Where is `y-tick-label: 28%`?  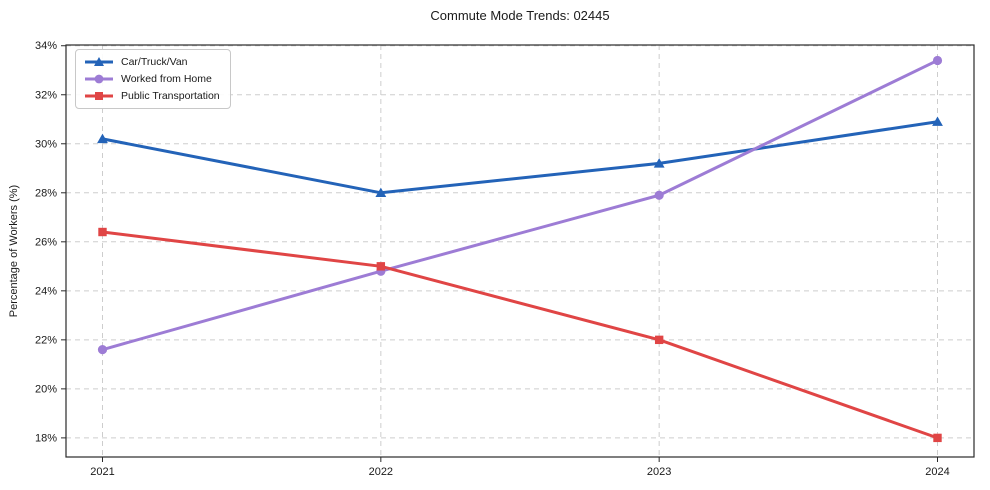 y-tick-label: 28% is located at coordinates (46, 193).